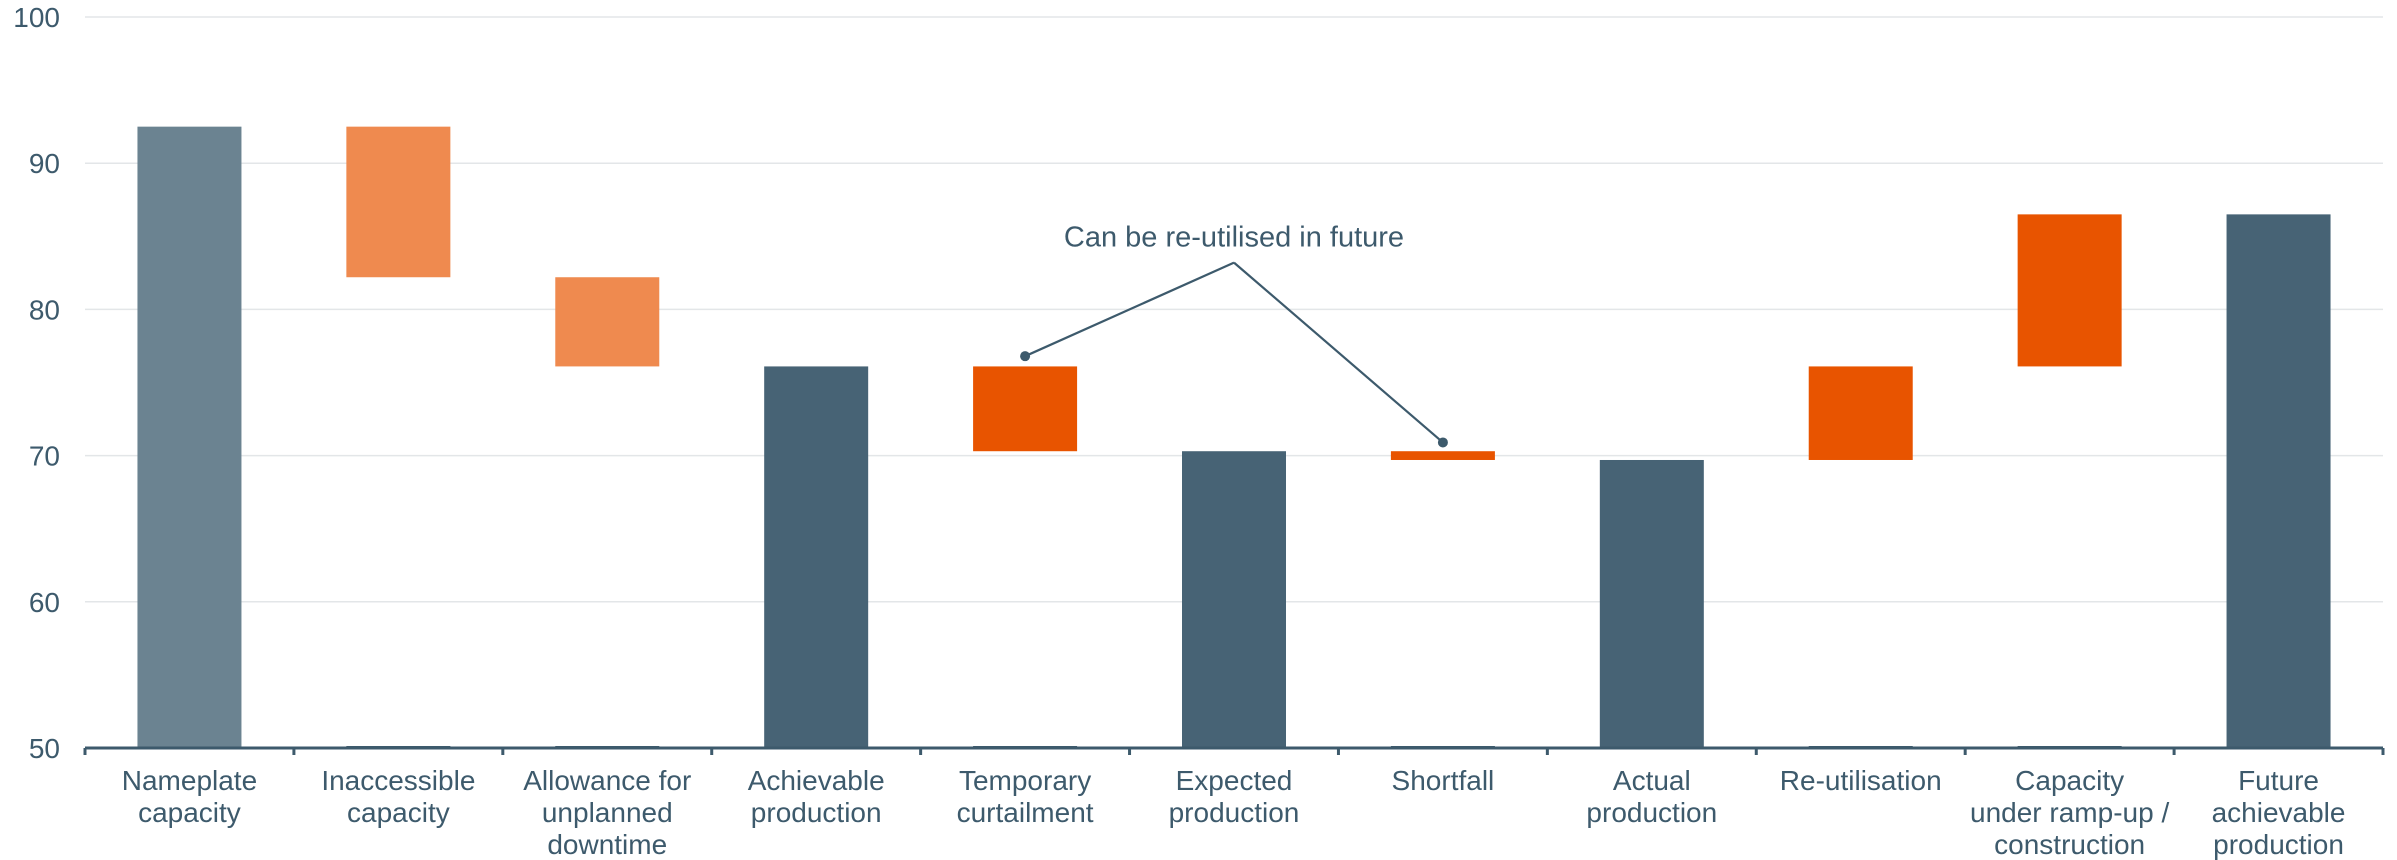 The image size is (2397, 860). I want to click on y-tick-label-3: 80, so click(44, 309).